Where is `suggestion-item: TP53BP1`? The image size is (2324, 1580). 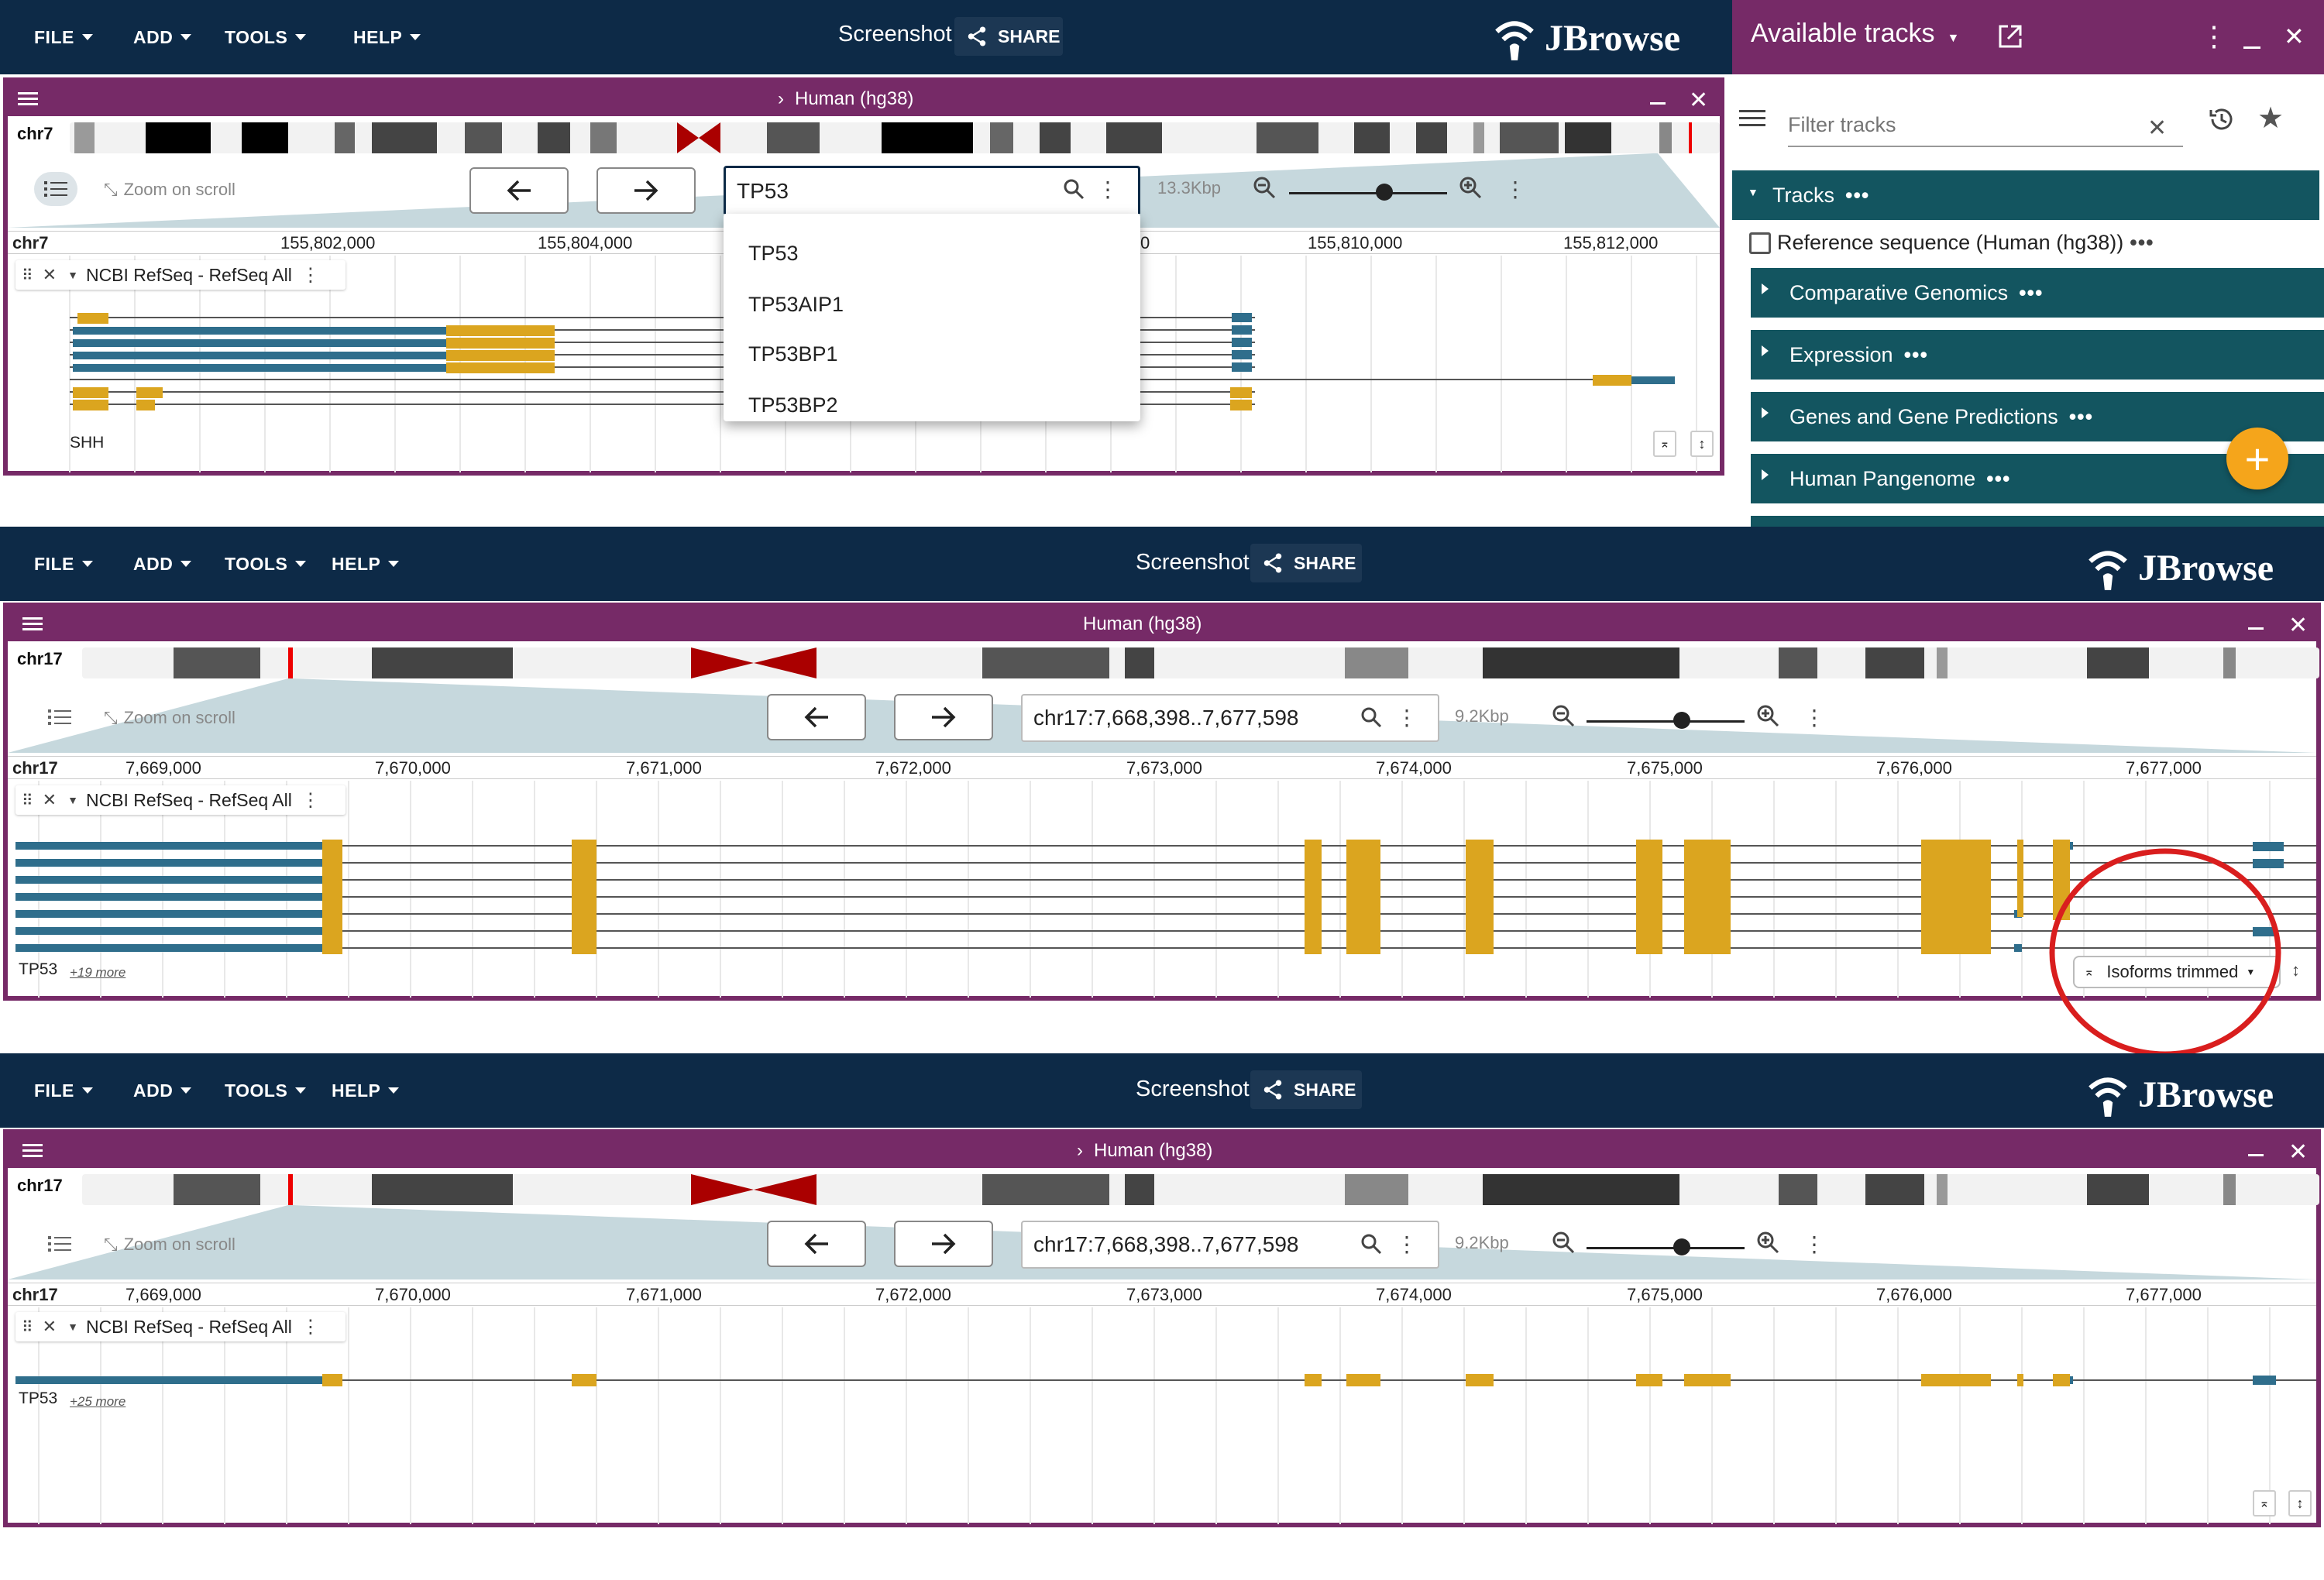 suggestion-item: TP53BP1 is located at coordinates (793, 354).